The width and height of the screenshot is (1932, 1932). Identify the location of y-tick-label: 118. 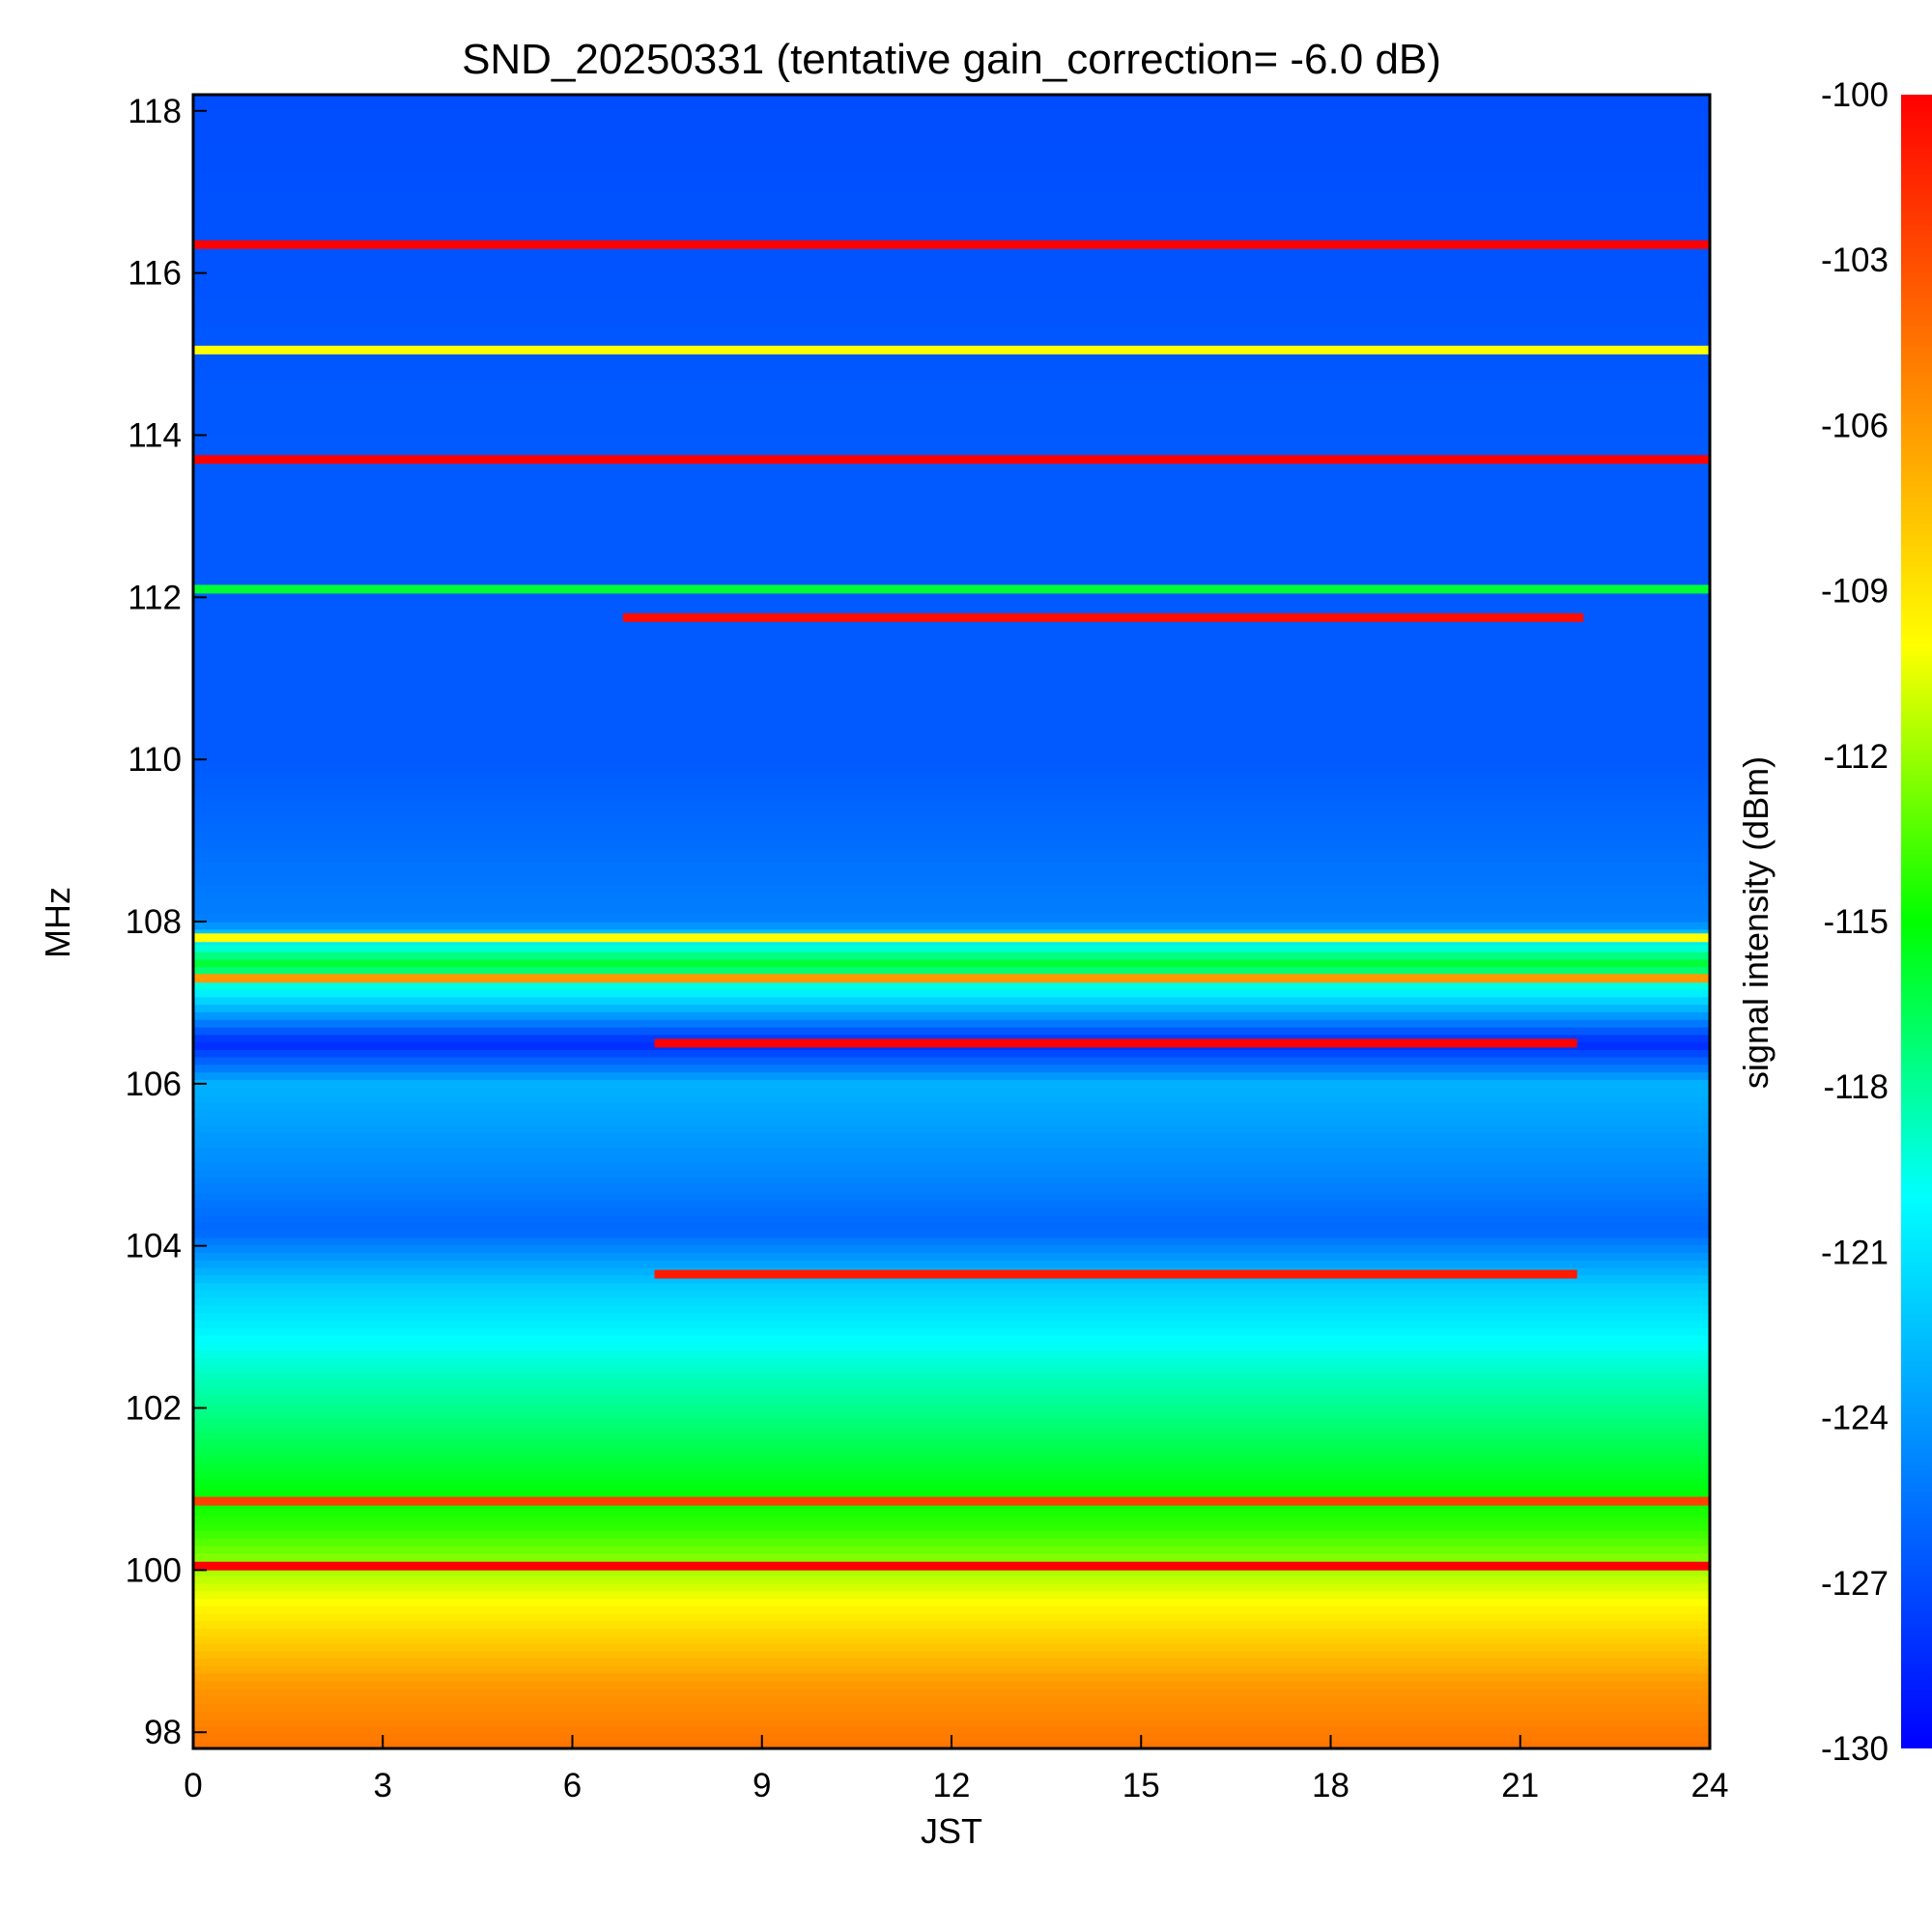
(155, 111).